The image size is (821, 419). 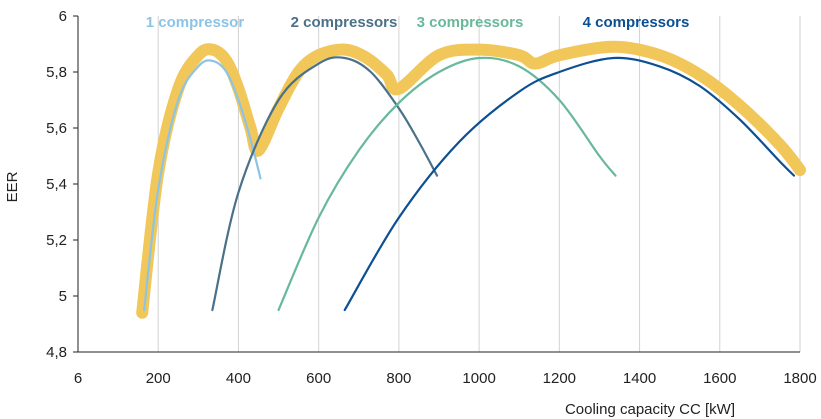 I want to click on series-annotation: 2 compressors, so click(x=344, y=22).